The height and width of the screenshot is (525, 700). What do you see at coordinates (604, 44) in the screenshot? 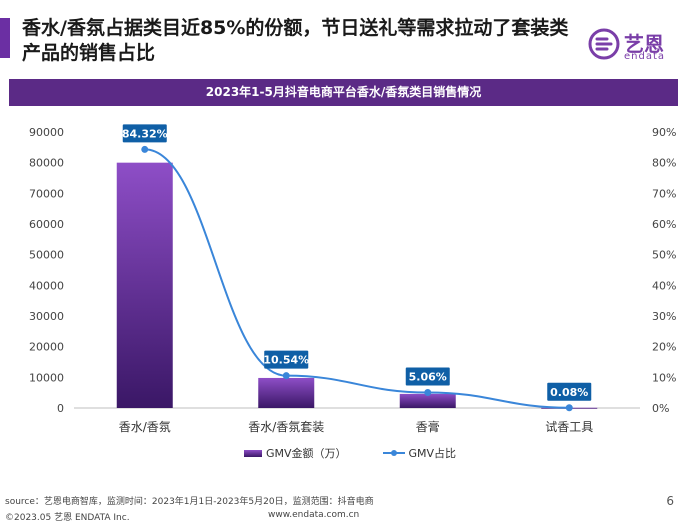
I see `endata-logo-icon` at bounding box center [604, 44].